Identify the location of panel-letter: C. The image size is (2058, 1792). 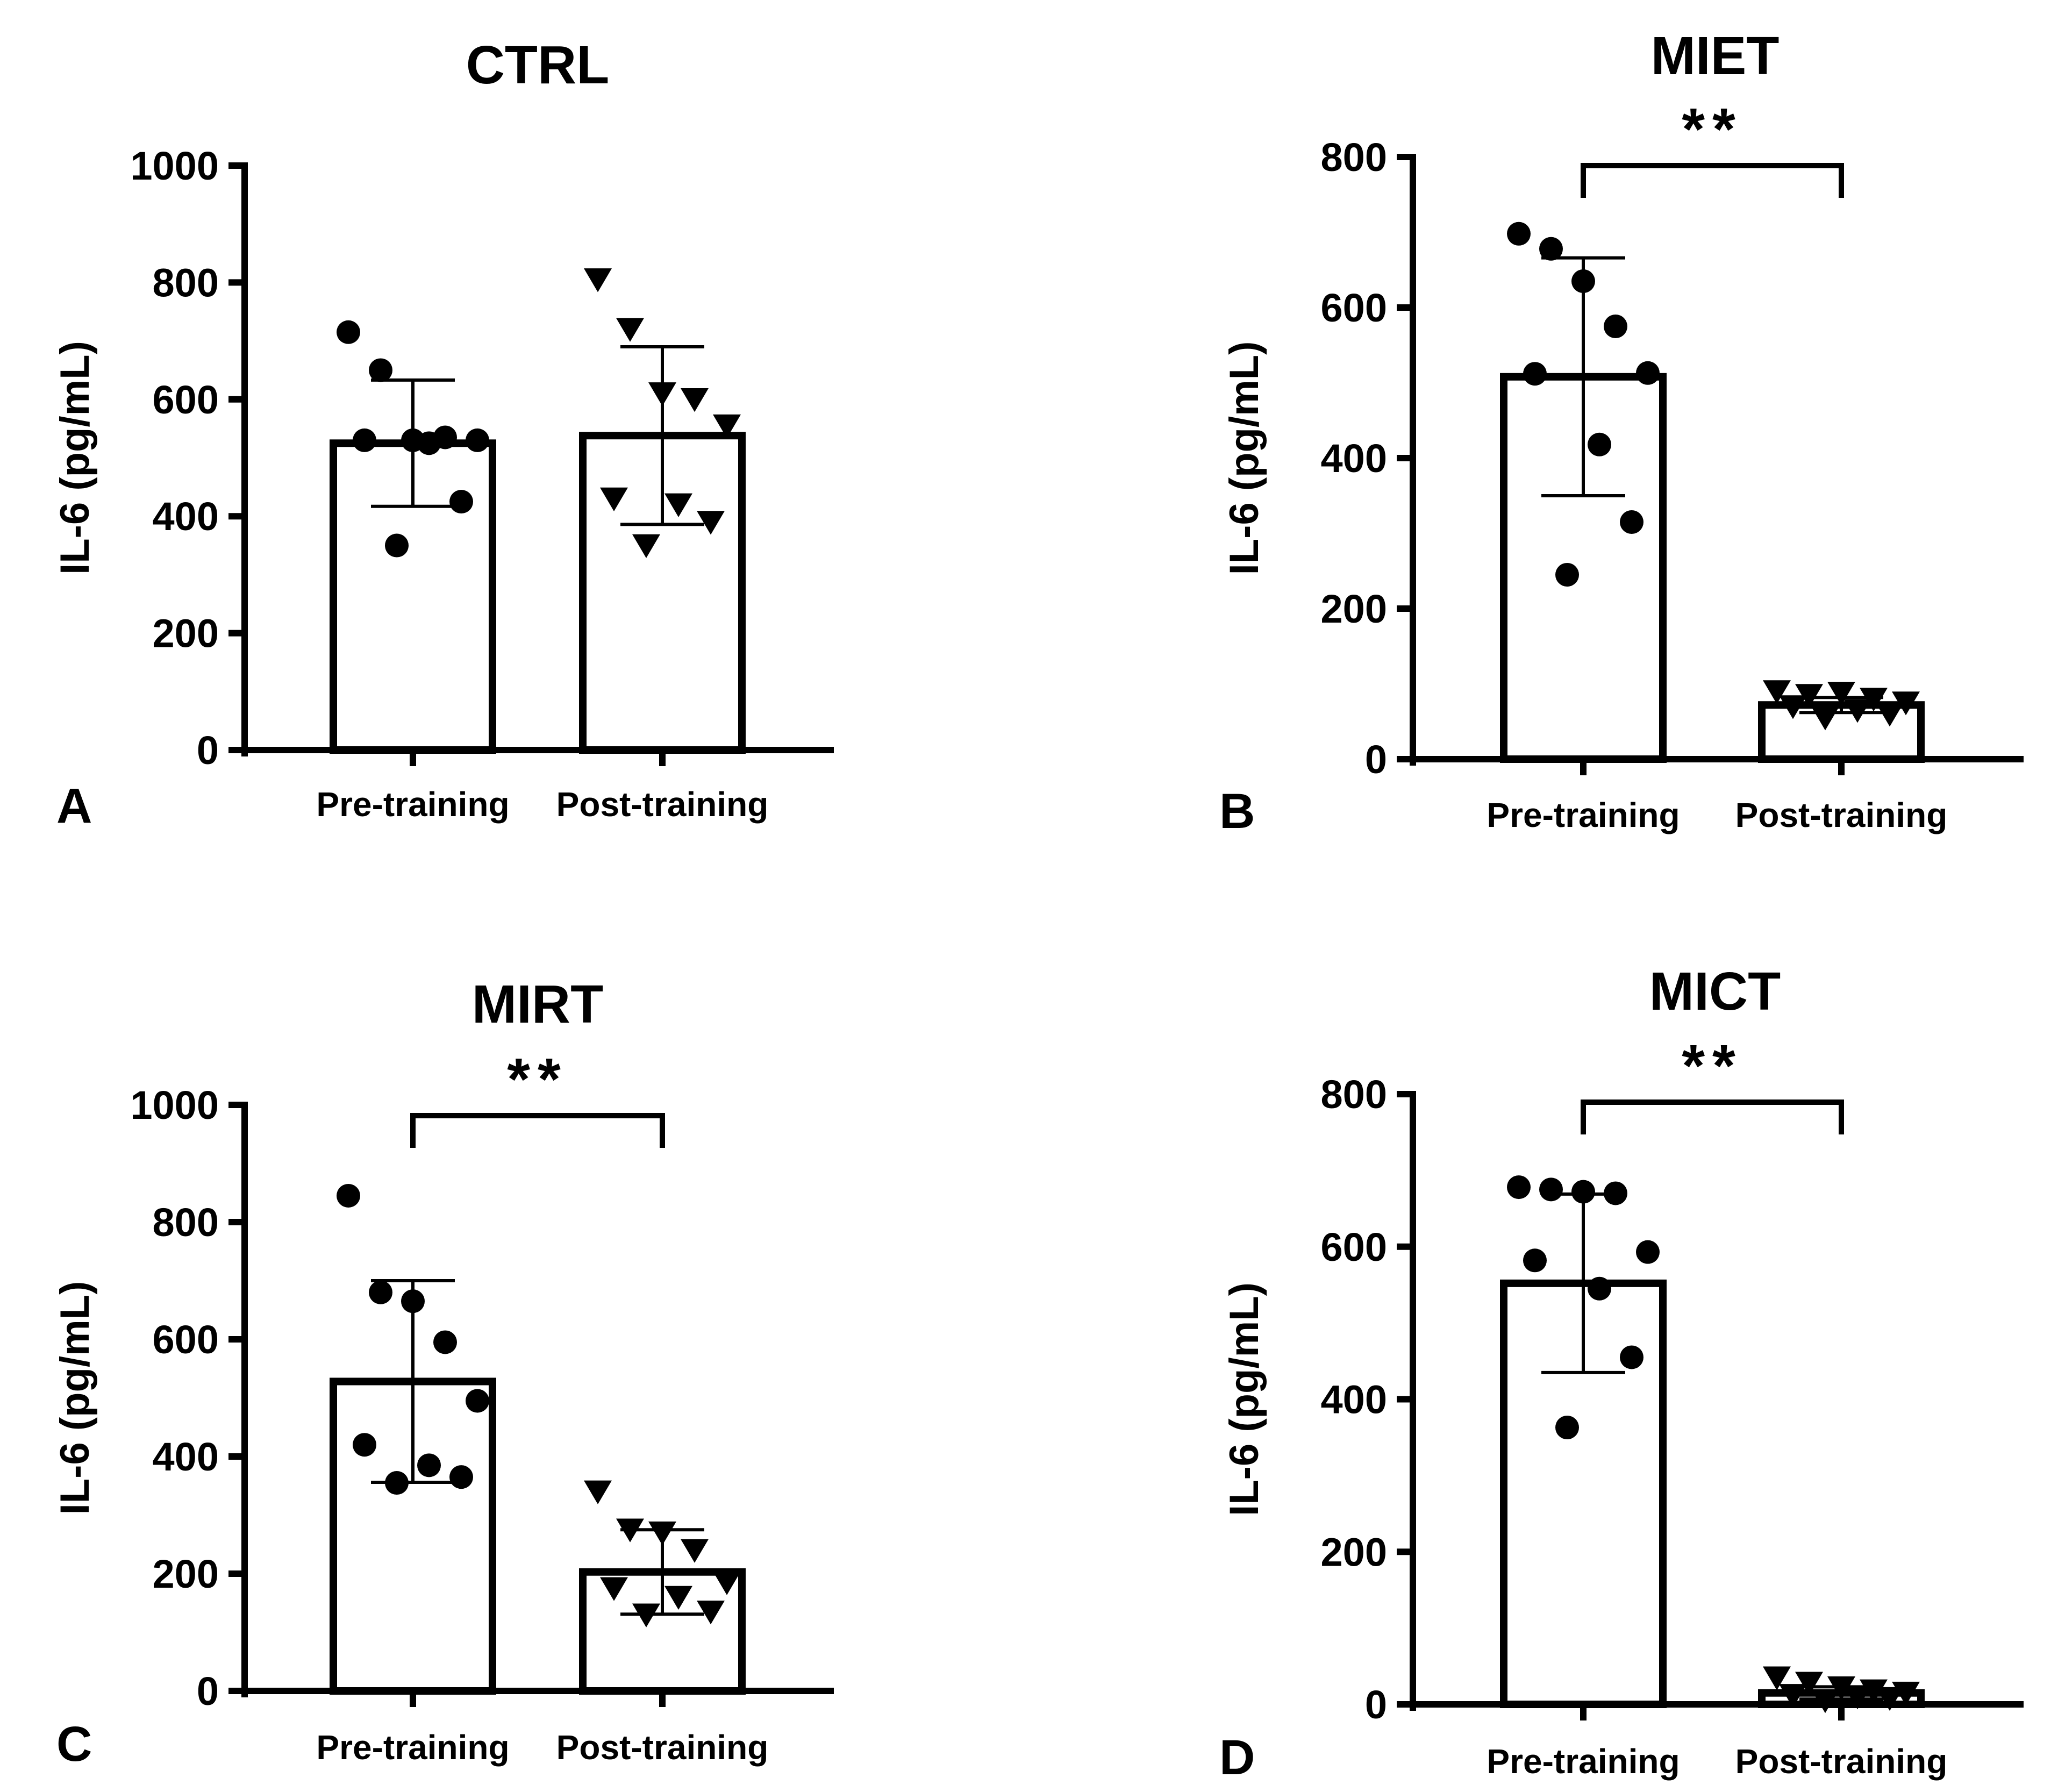
(74, 1744).